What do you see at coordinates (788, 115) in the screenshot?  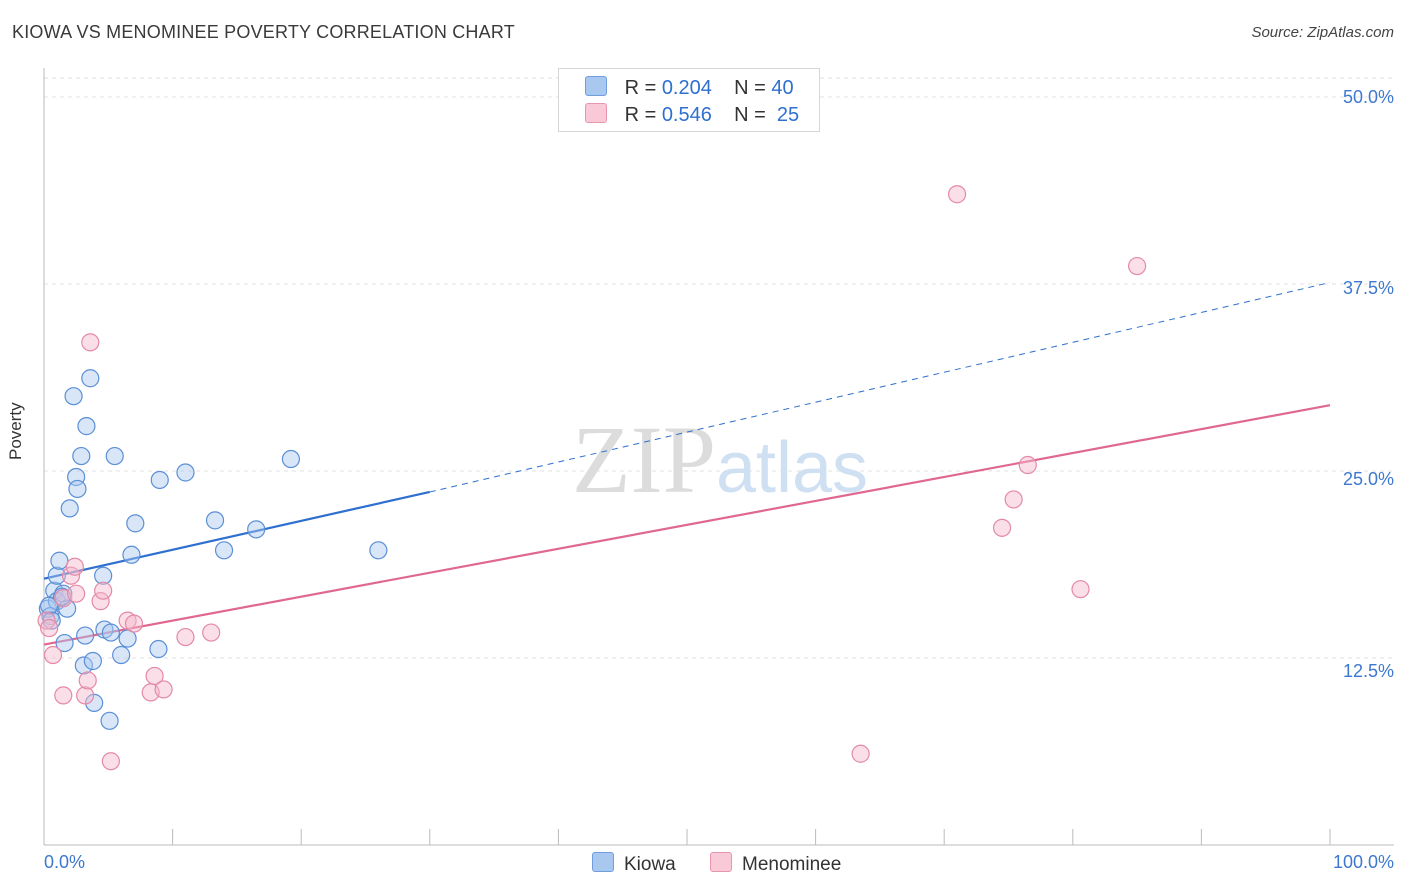 I see `legend-n-value: 25` at bounding box center [788, 115].